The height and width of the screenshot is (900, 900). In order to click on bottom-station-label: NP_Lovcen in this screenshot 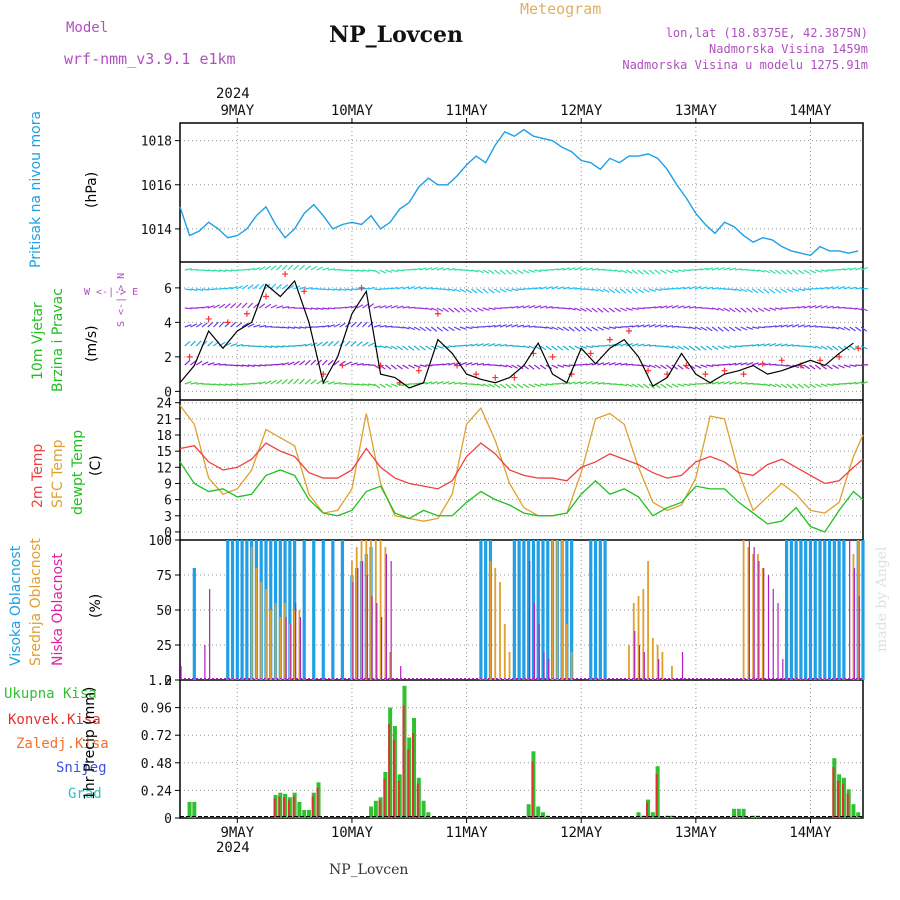, I will do `click(369, 870)`.